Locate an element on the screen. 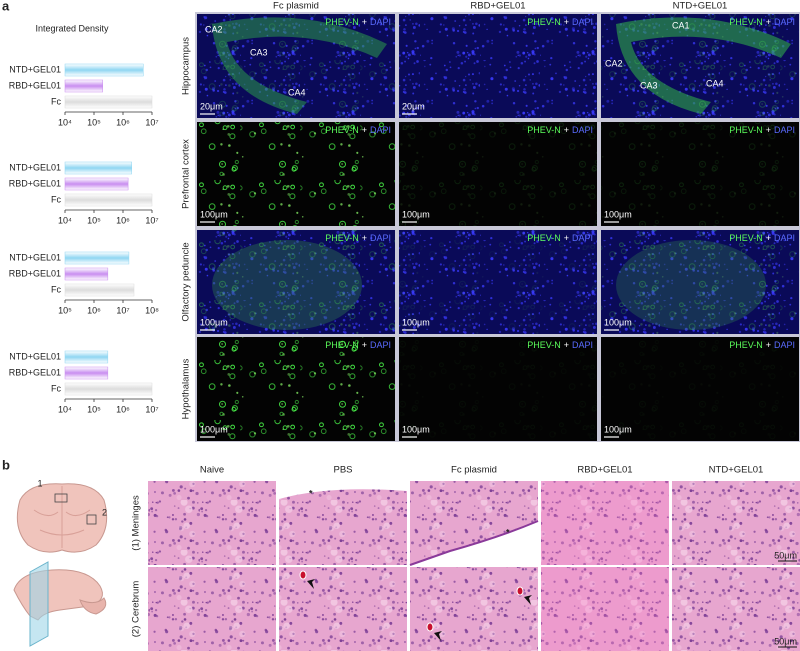  region-label: CA4 is located at coordinates (715, 83).